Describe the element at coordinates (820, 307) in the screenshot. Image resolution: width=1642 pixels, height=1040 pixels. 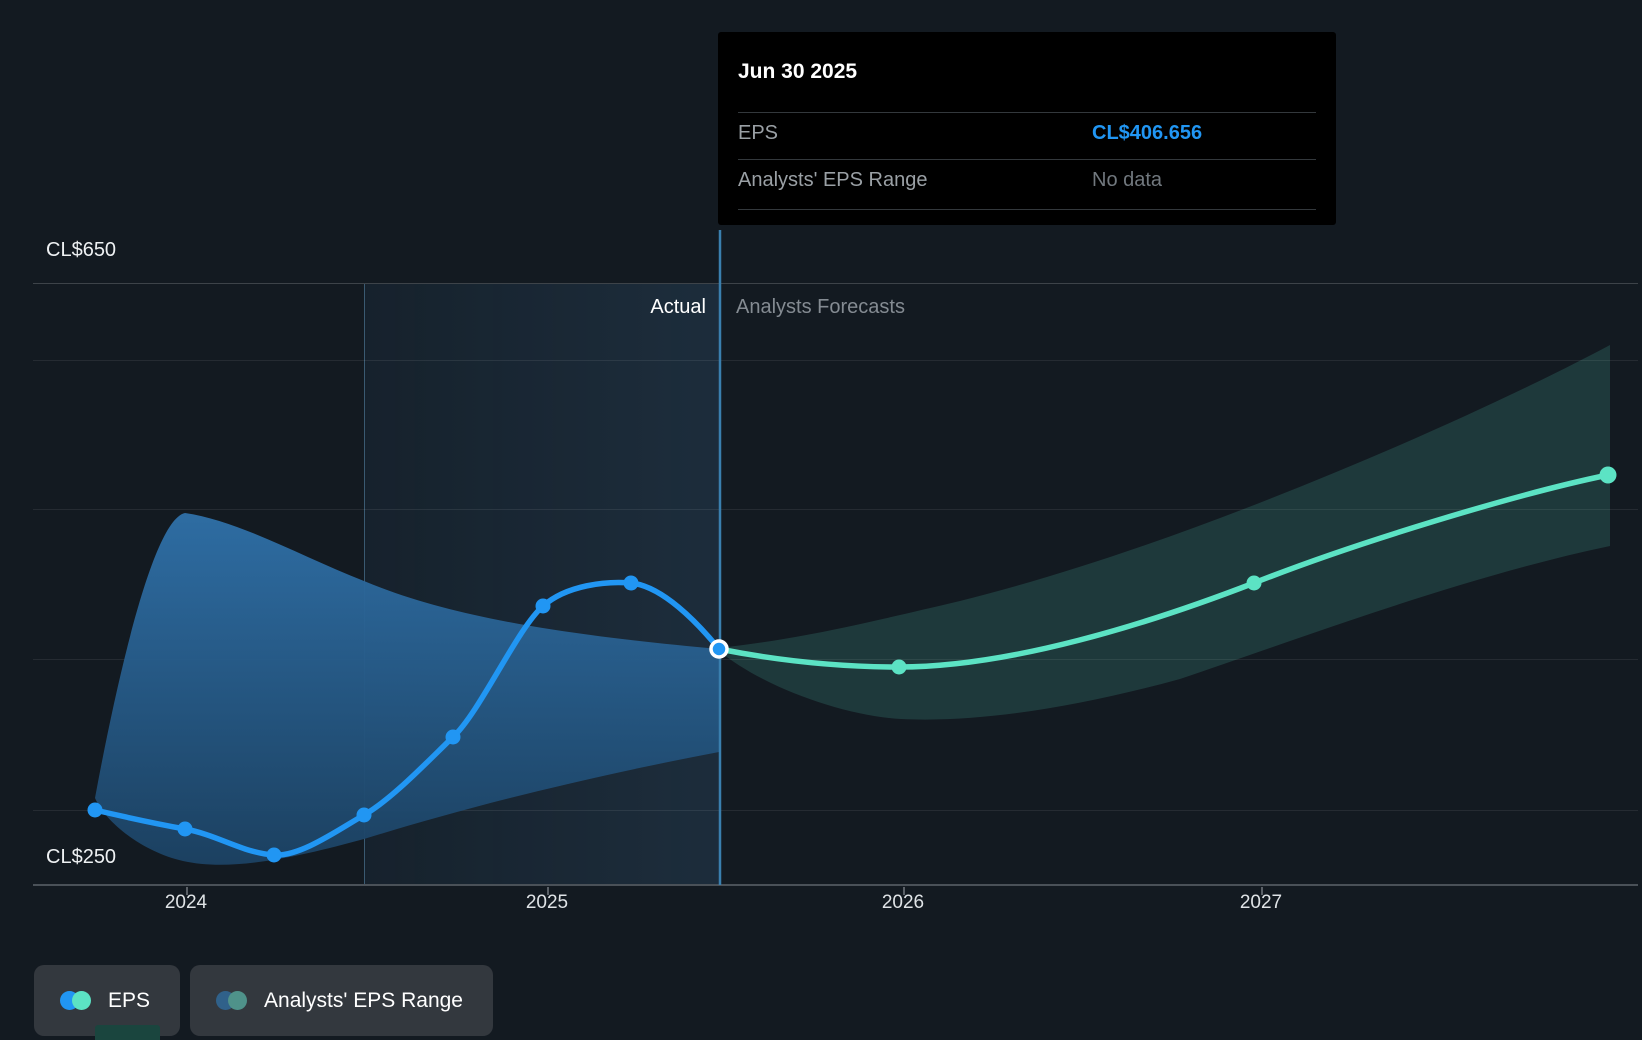
I see `forecast-phase-label: Analysts Forecasts` at that location.